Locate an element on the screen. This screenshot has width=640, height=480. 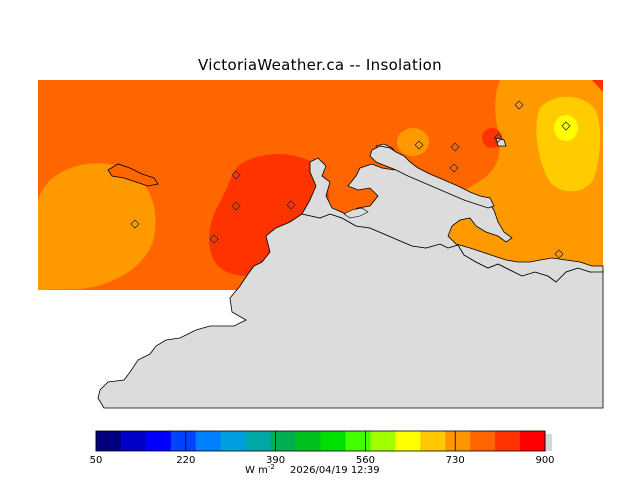
colorbar-tick-label: 900 is located at coordinates (544, 460).